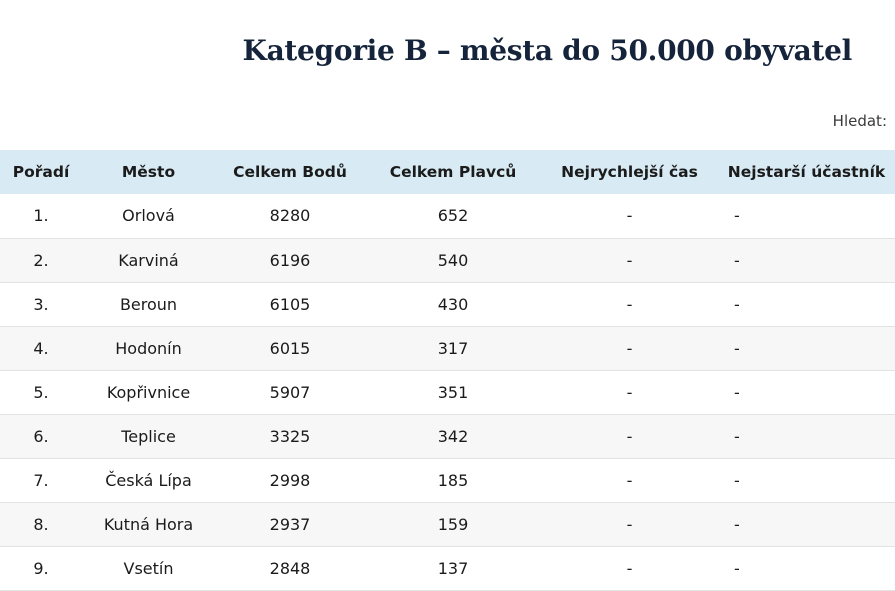  I want to click on swimmers-cell: 430, so click(453, 304).